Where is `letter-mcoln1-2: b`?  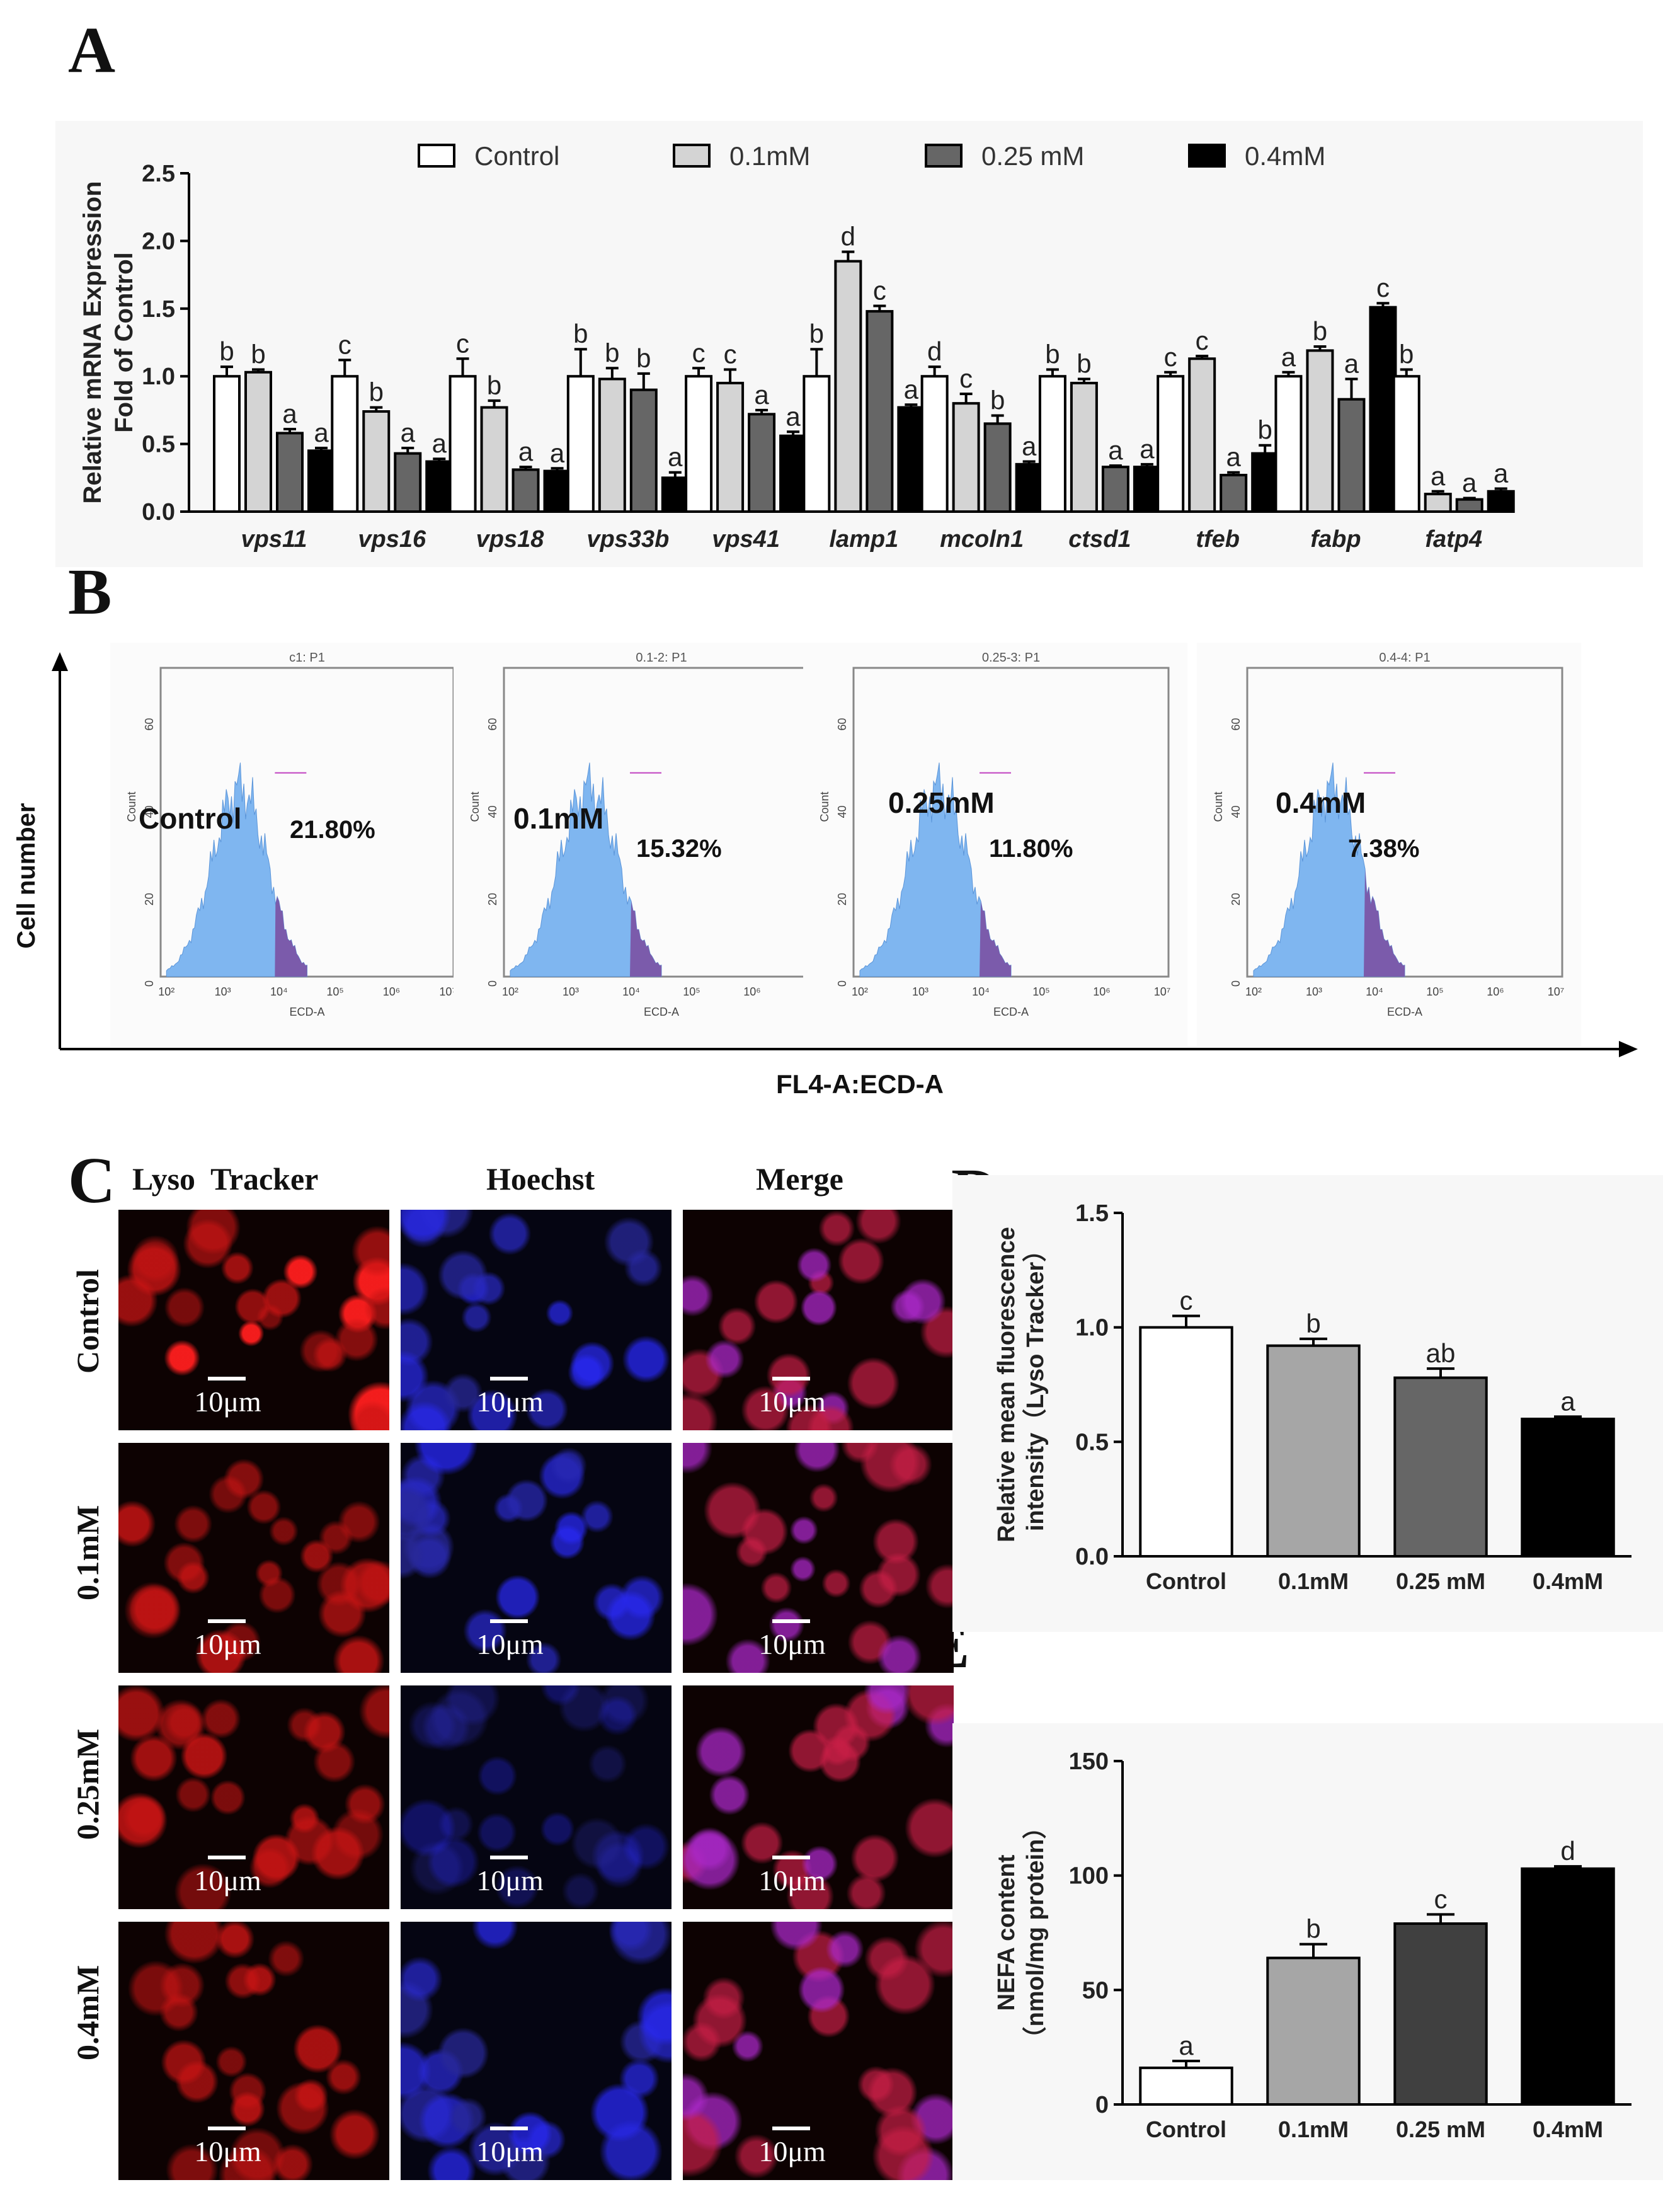
letter-mcoln1-2: b is located at coordinates (997, 400).